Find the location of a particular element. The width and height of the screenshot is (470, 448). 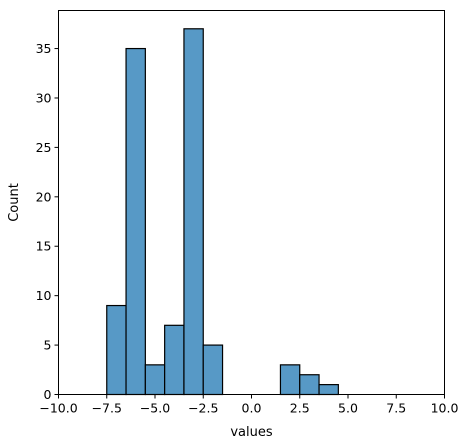

y-tick-label: 10 is located at coordinates (44, 295).